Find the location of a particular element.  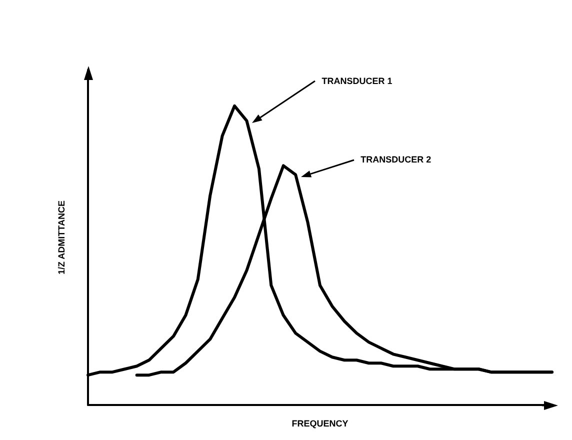

text: TRANSDUCER 2 is located at coordinates (396, 159).